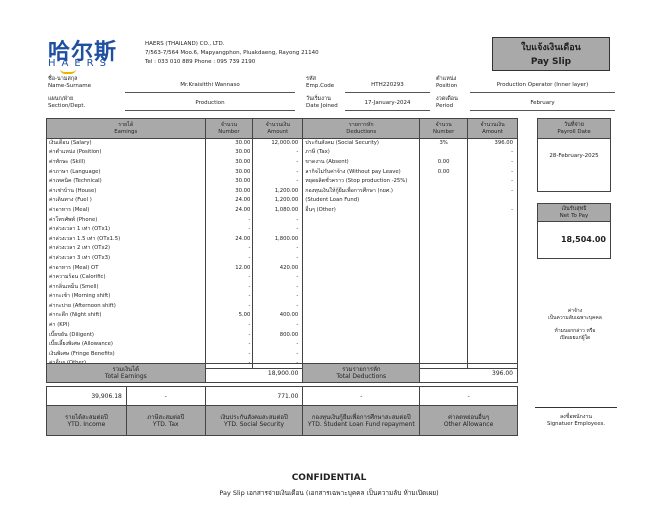  Describe the element at coordinates (468, 420) in the screenshot. I see `ytd-label: ค่าลดหย่อนอื่นๆ Other Allowance` at that location.